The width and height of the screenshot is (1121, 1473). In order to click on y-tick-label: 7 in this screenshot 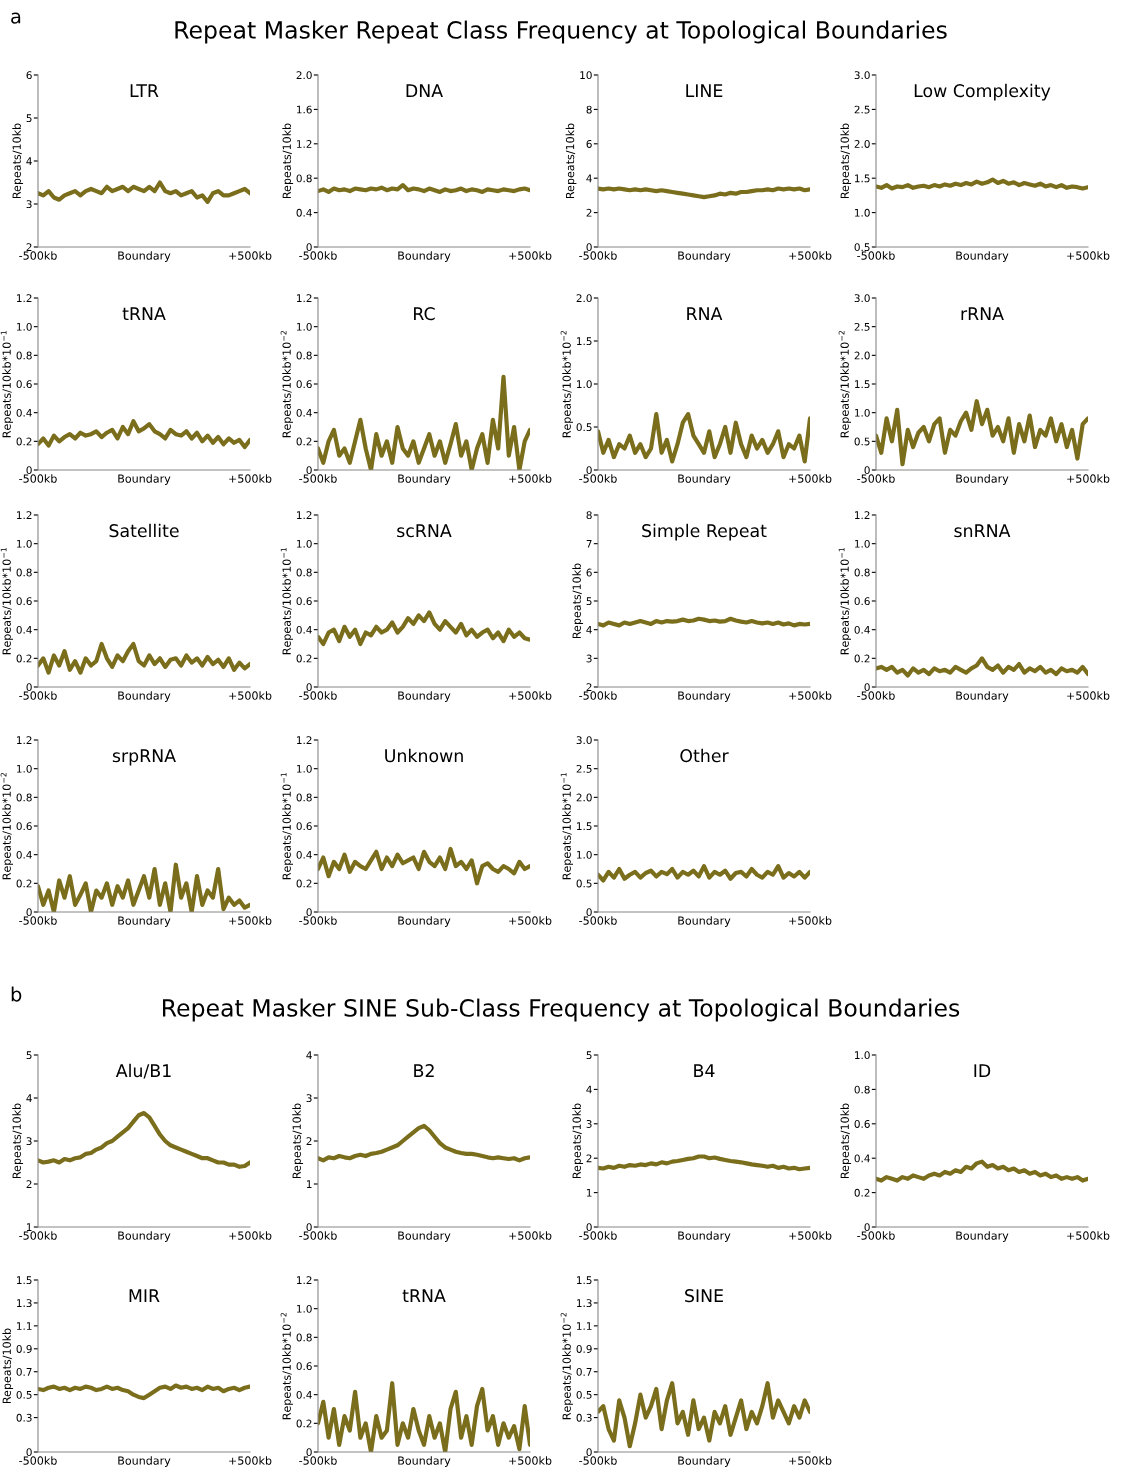, I will do `click(589, 544)`.